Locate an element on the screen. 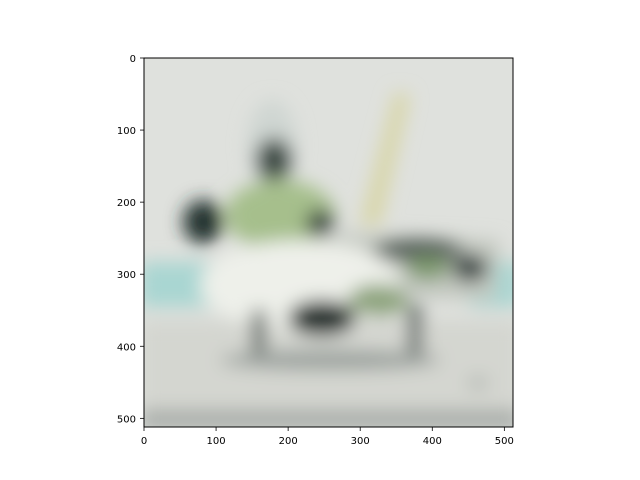 This screenshot has width=640, height=480. y-tick-label: 100 is located at coordinates (126, 131).